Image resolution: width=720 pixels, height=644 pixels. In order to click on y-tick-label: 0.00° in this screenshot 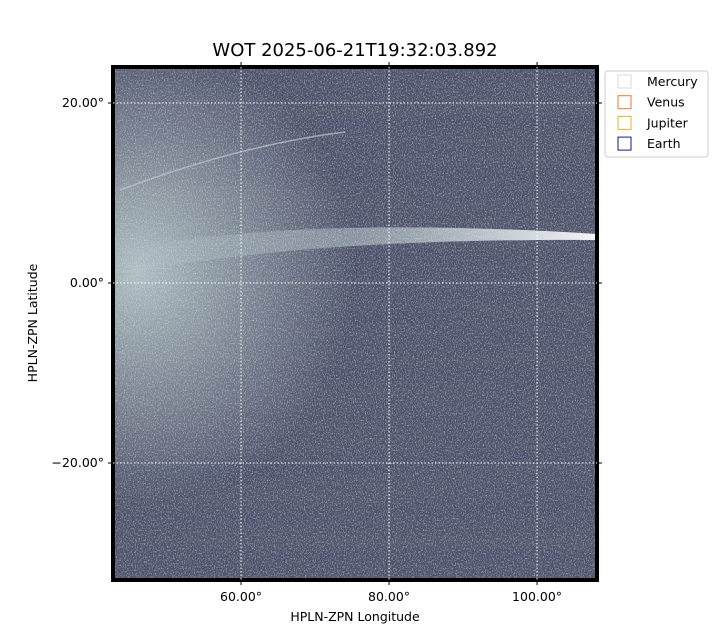, I will do `click(87, 282)`.